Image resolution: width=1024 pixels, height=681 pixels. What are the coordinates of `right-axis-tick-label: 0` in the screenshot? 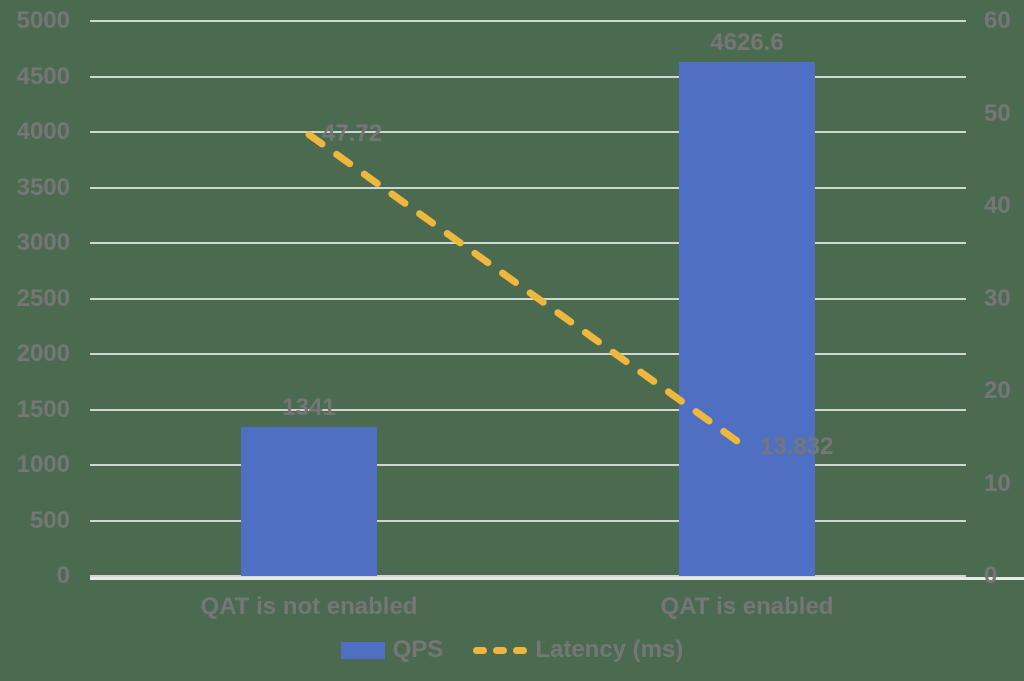 It's located at (991, 575).